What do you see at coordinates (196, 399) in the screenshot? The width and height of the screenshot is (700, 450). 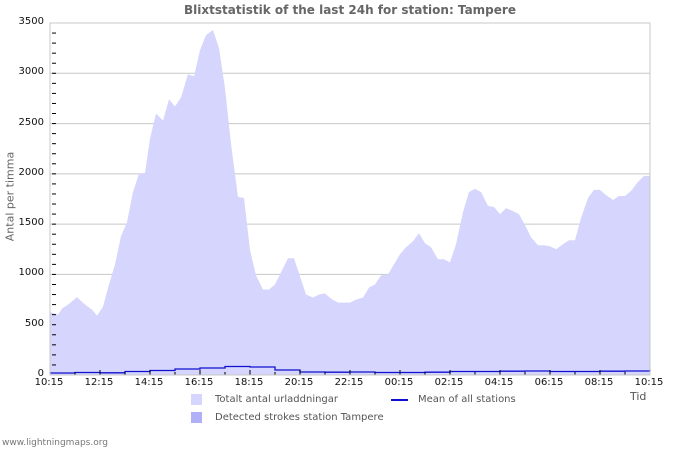 I see `legend-swatch-total` at bounding box center [196, 399].